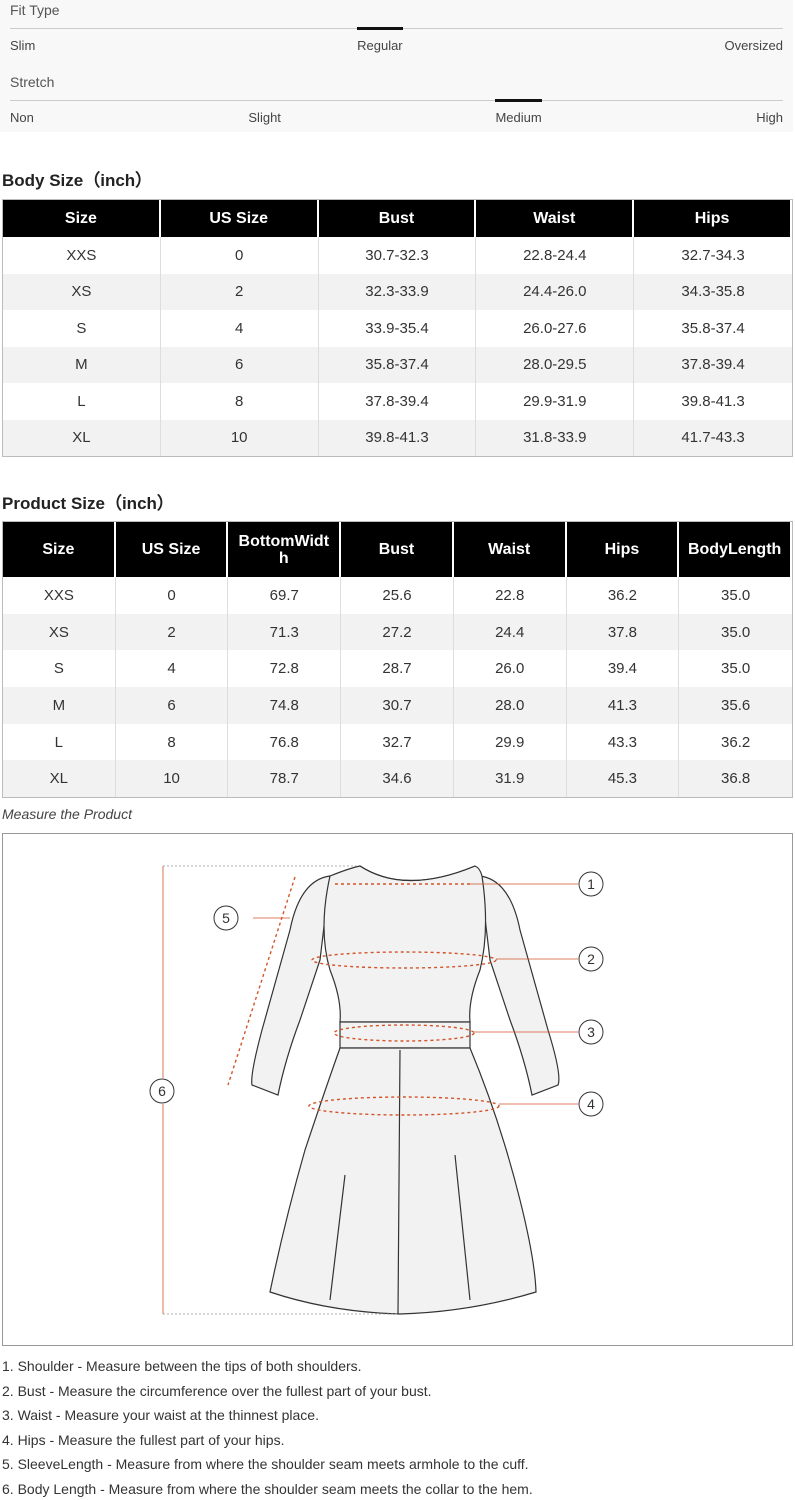 The image size is (795, 1500). I want to click on table-cell: 41.7-43.3, so click(713, 437).